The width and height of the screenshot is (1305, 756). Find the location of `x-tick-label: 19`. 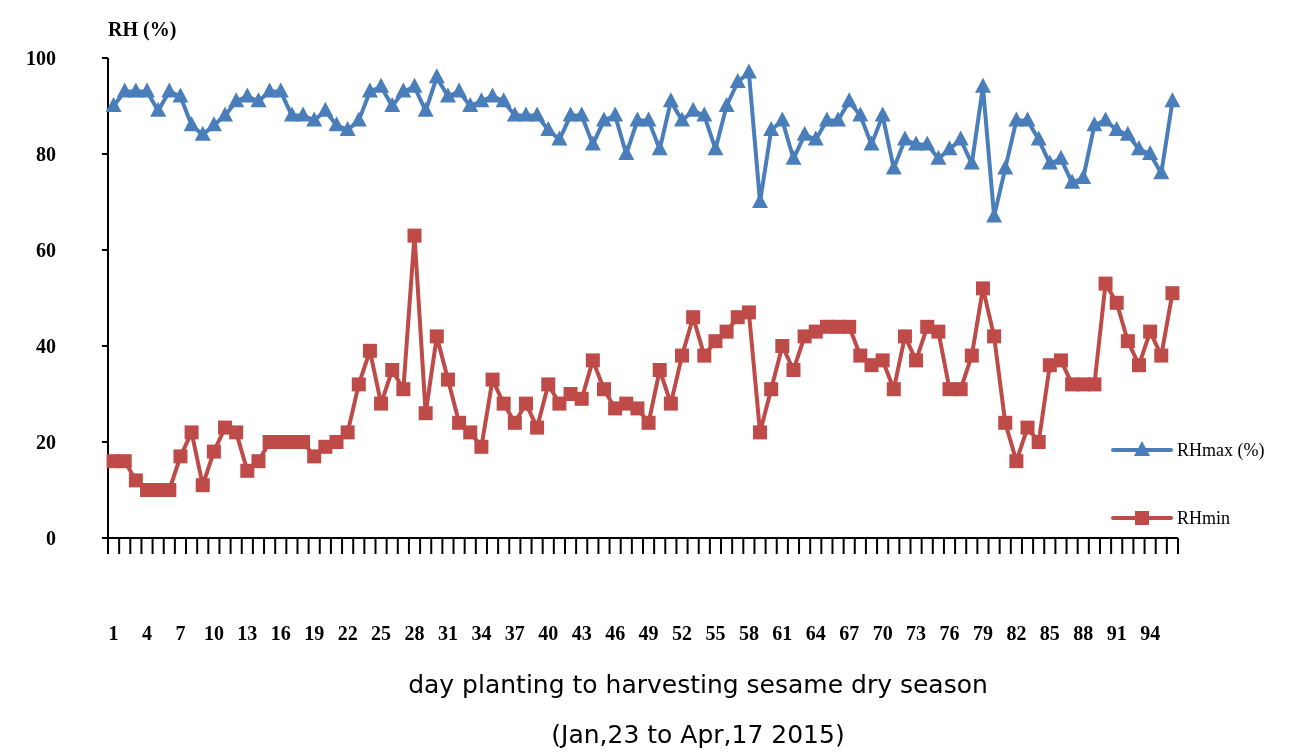

x-tick-label: 19 is located at coordinates (314, 633).